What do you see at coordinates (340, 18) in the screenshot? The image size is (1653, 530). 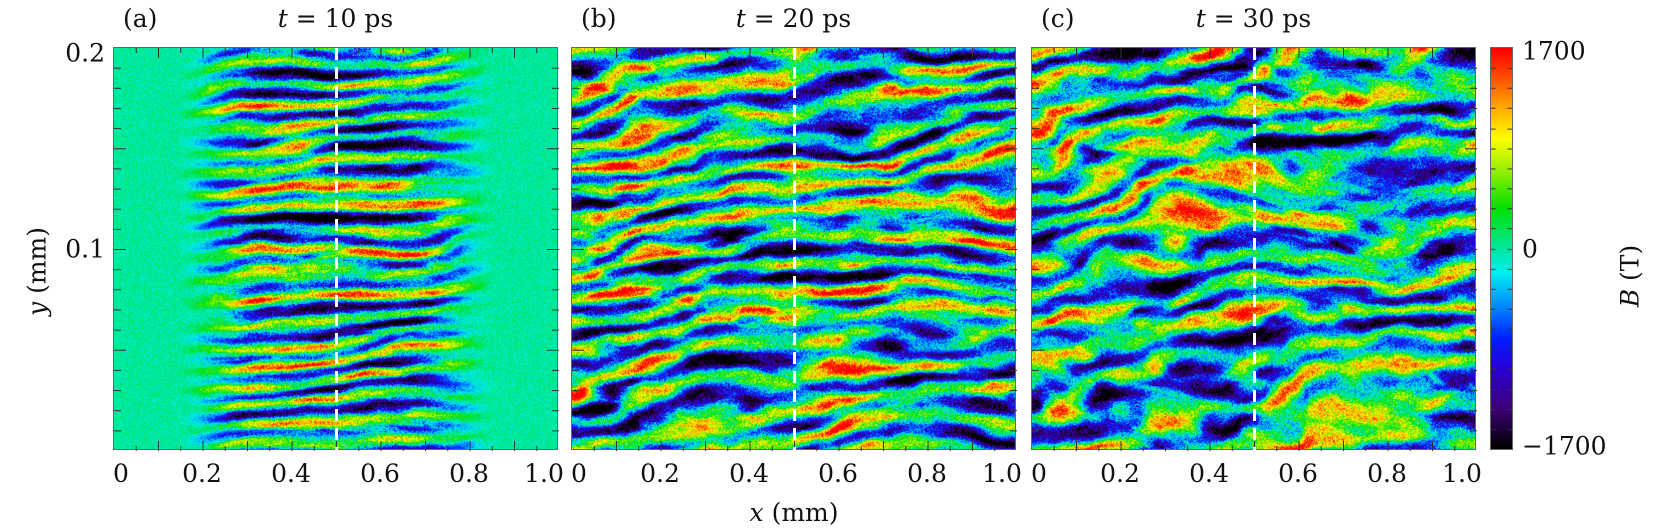 I see `title-value: = 10 ps` at bounding box center [340, 18].